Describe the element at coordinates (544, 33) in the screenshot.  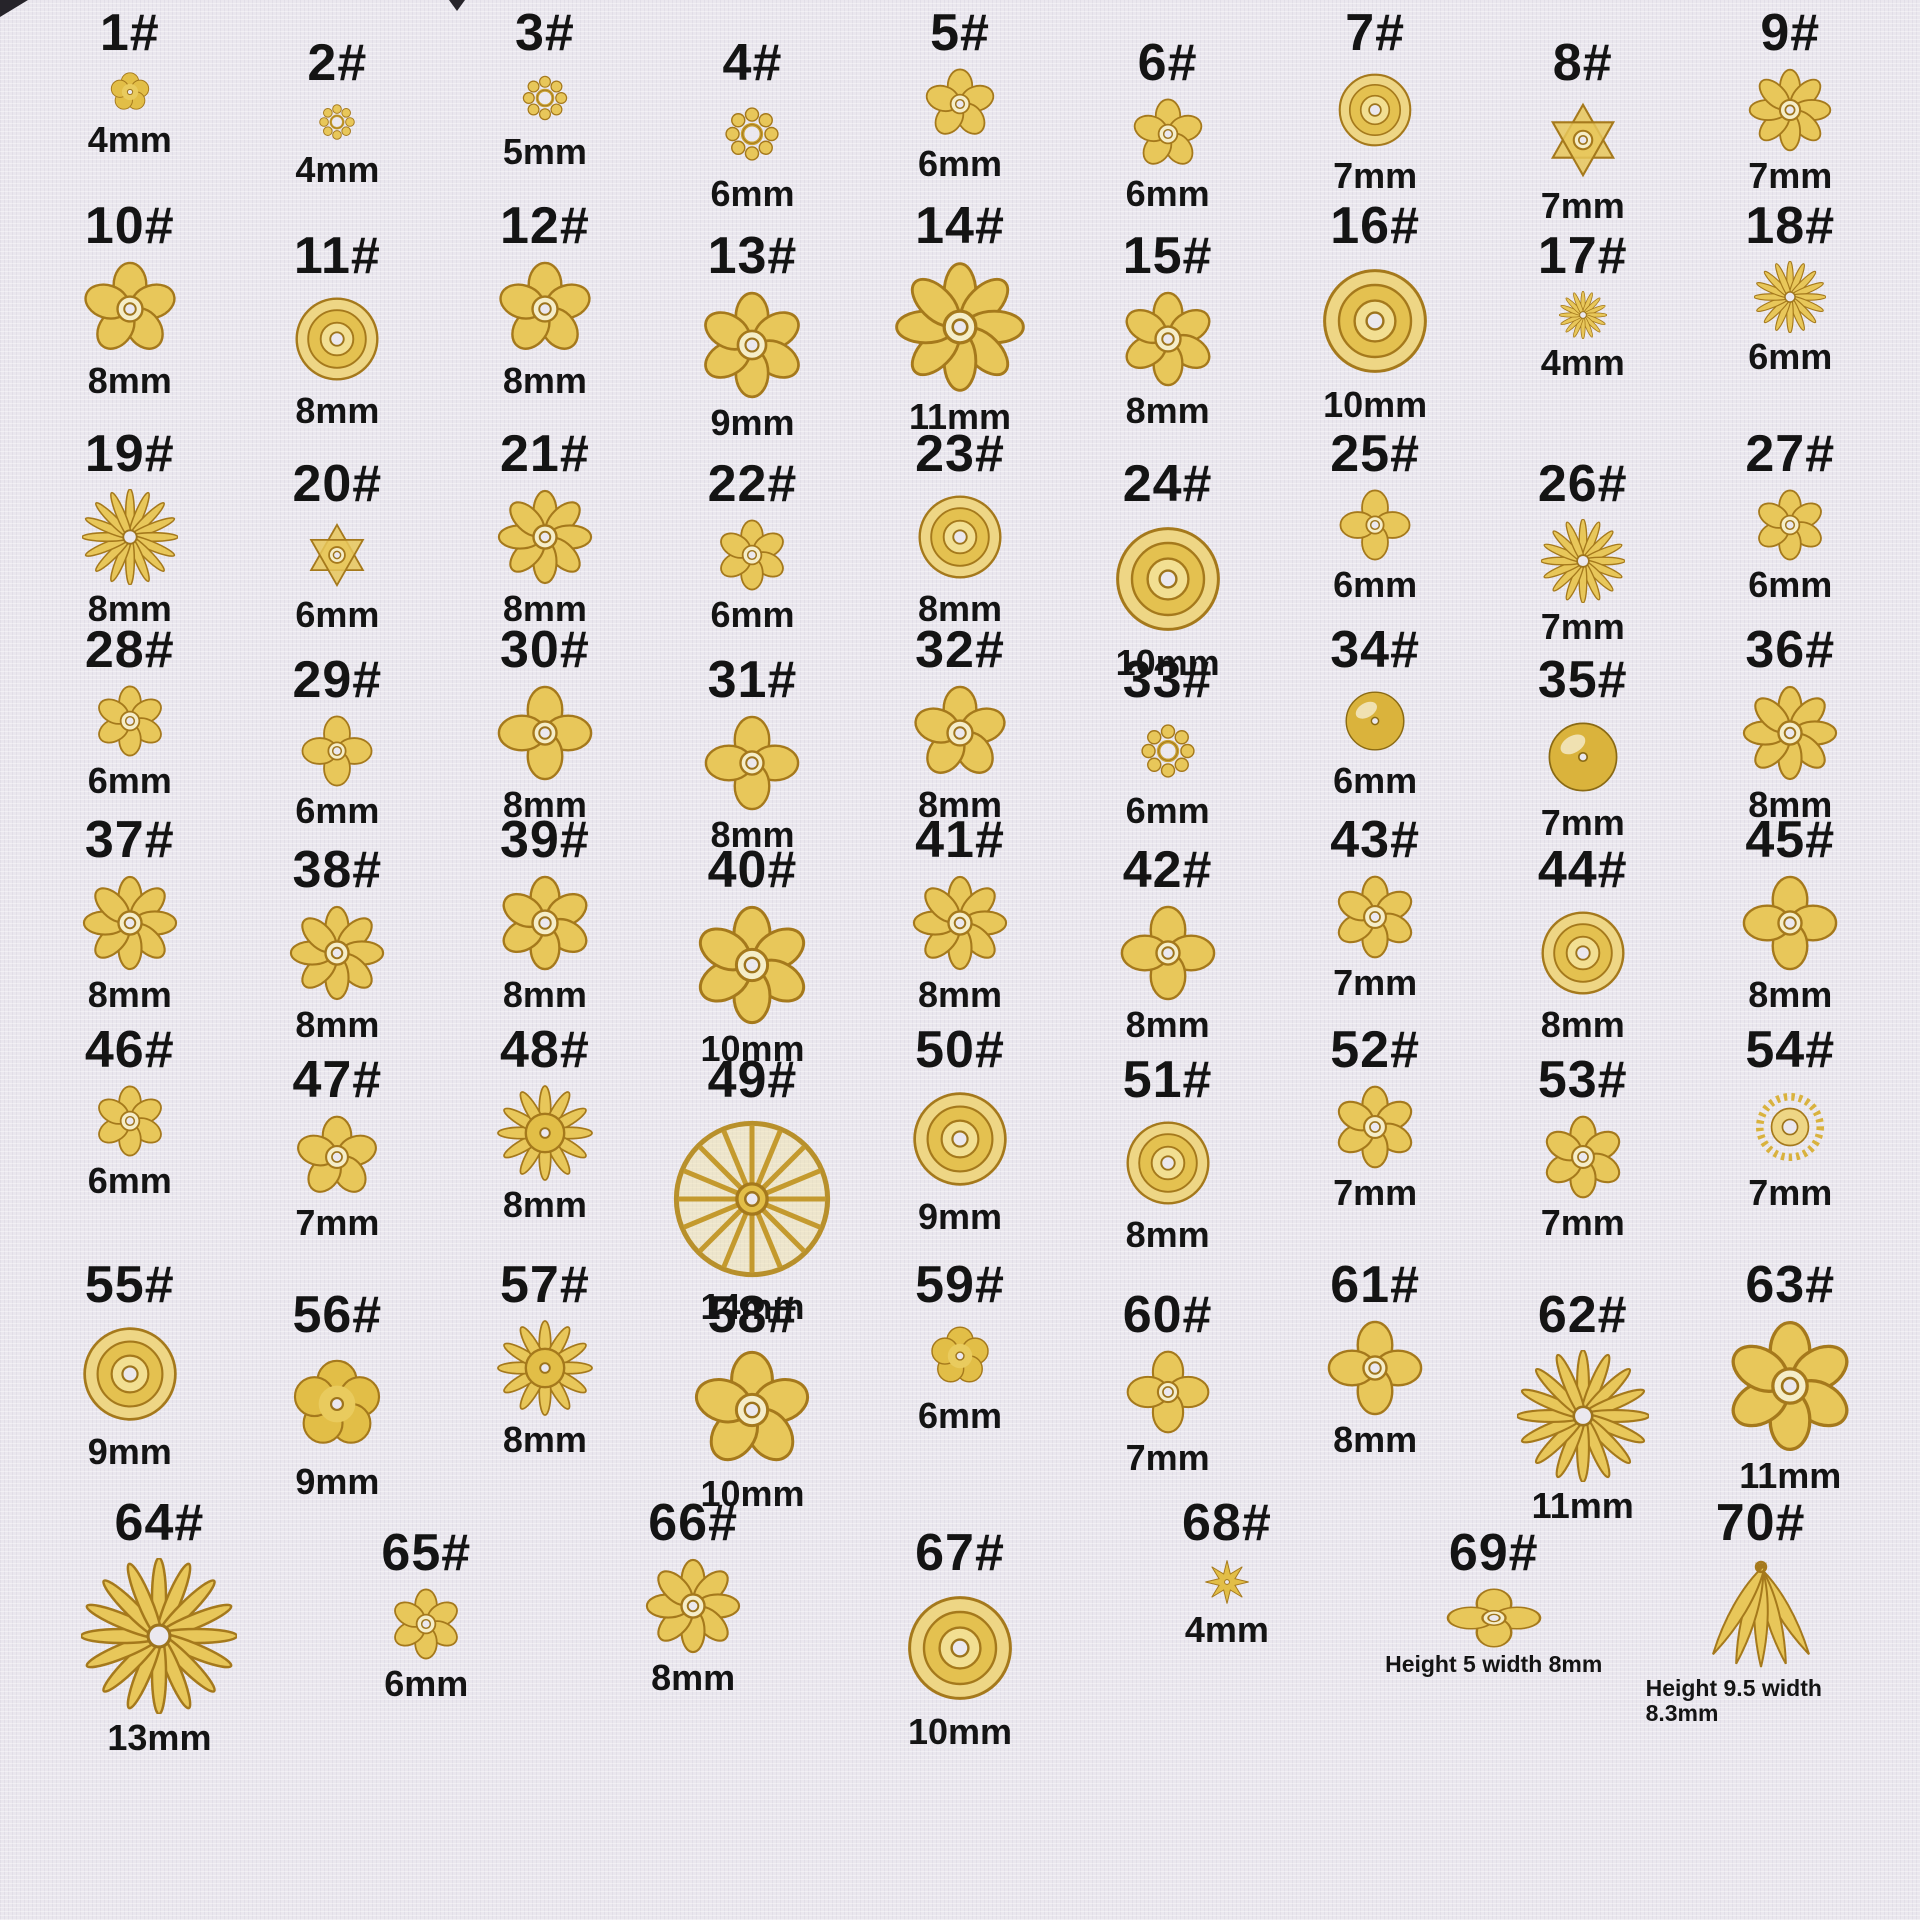
I see `item-3-number-label: 3#` at that location.